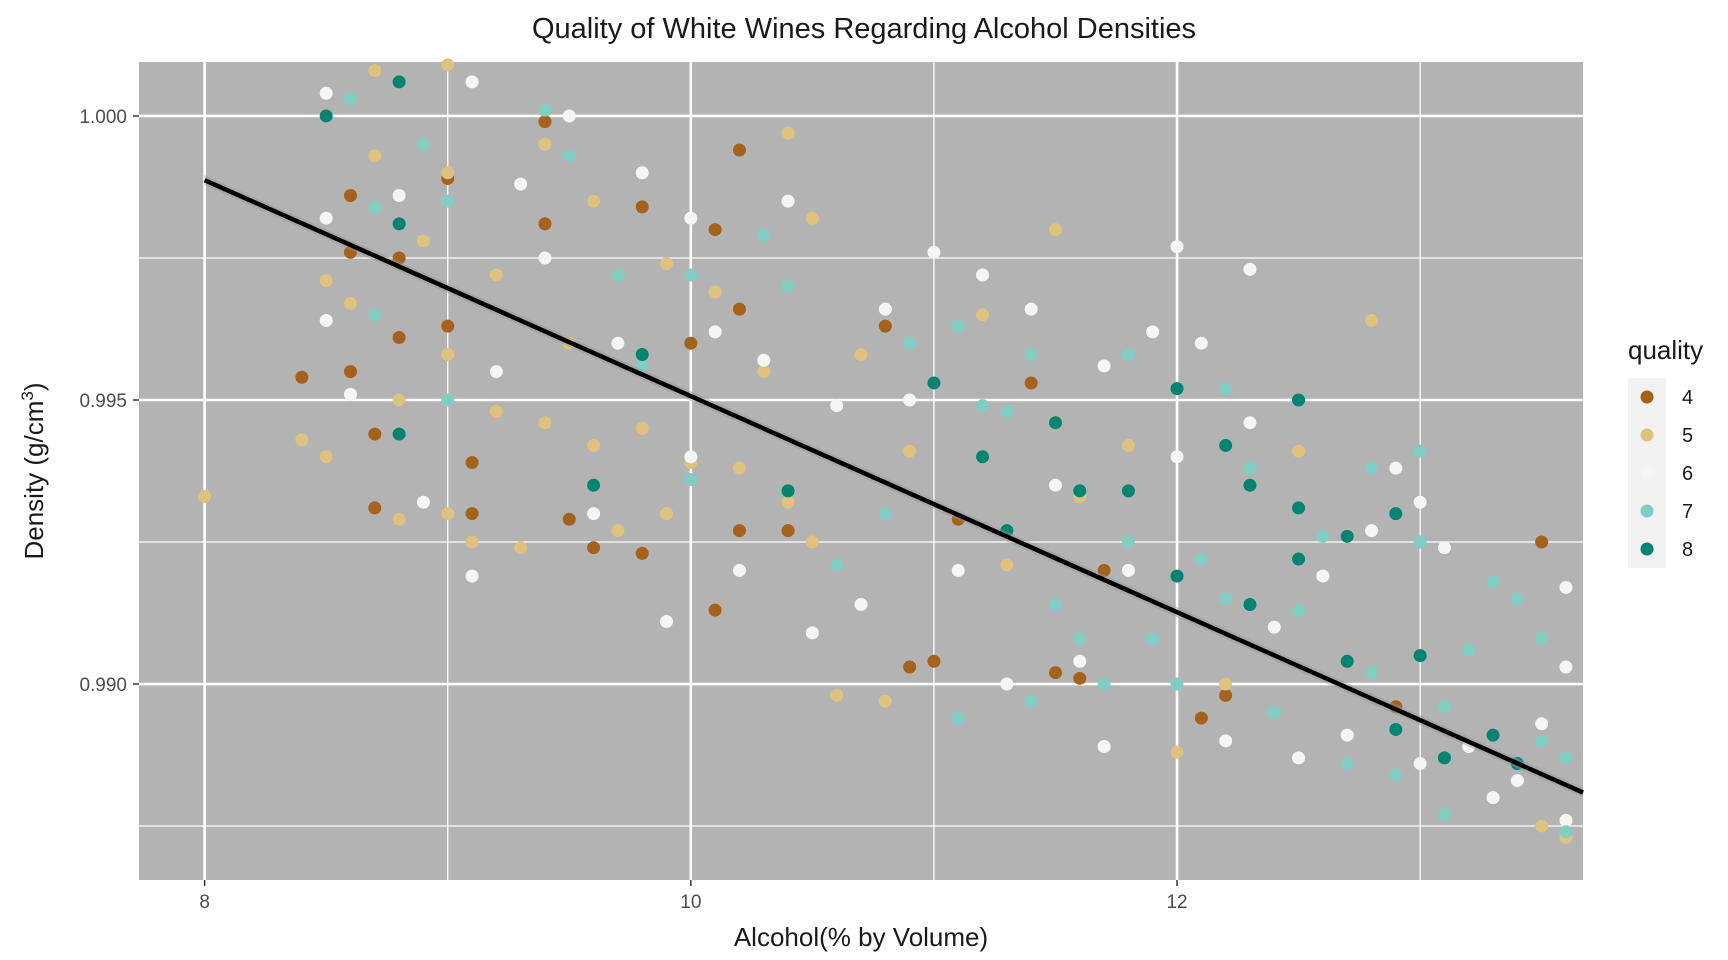 The image size is (1728, 960). Describe the element at coordinates (103, 117) in the screenshot. I see `y-tick-label: 1.000` at that location.